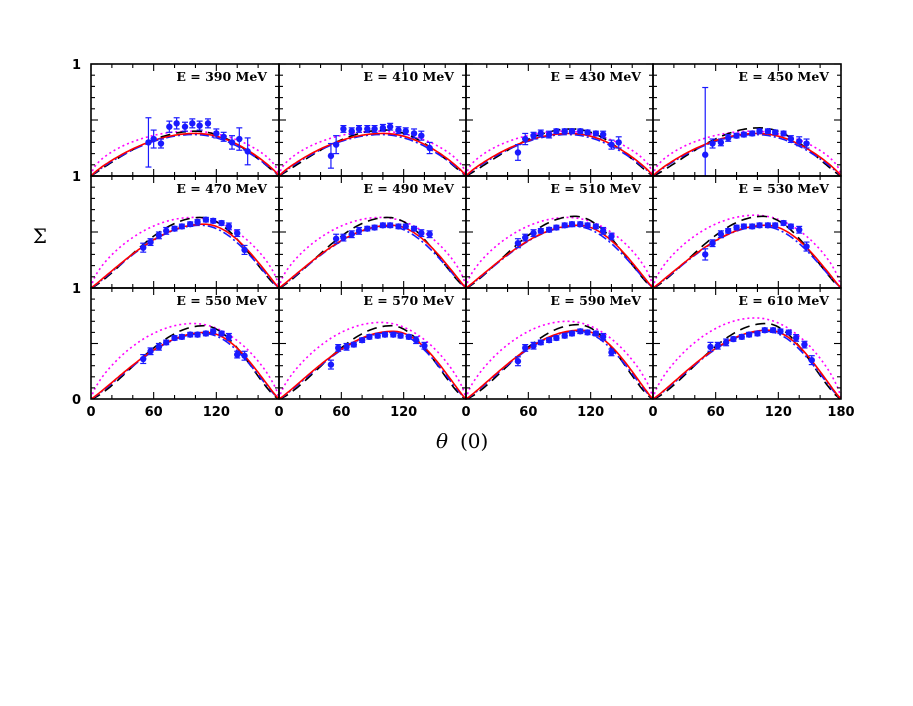  I want to click on panel-energy-label: E = 550 MeV, so click(221, 300).